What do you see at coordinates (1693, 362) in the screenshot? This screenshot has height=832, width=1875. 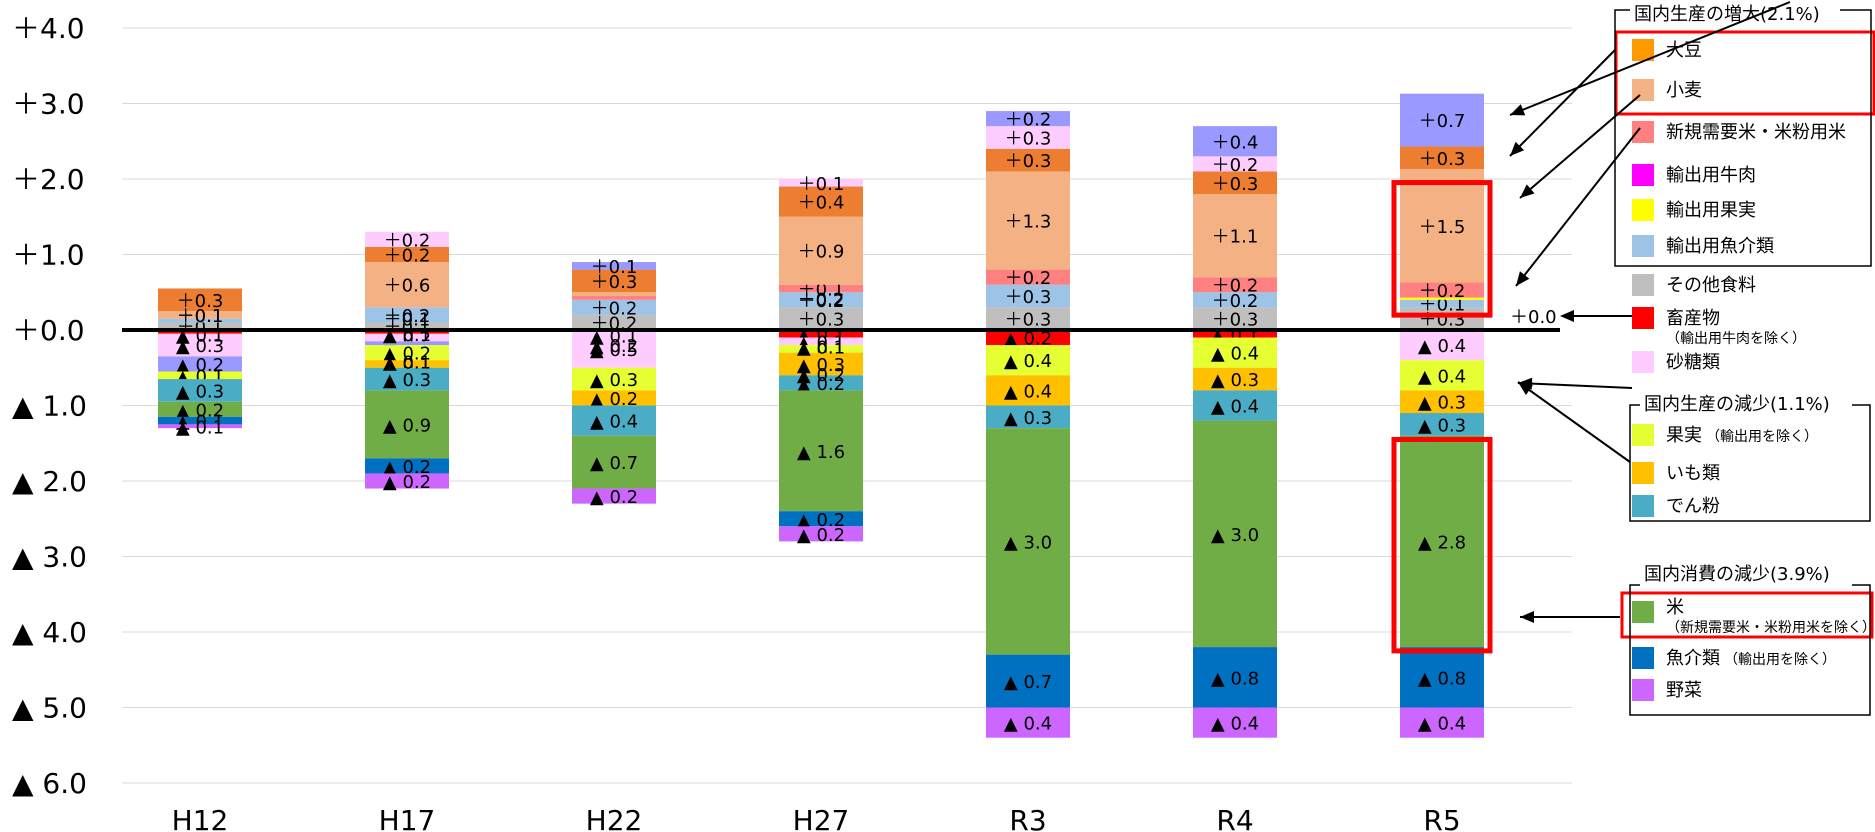 I see `legend-label: 砂糖類` at bounding box center [1693, 362].